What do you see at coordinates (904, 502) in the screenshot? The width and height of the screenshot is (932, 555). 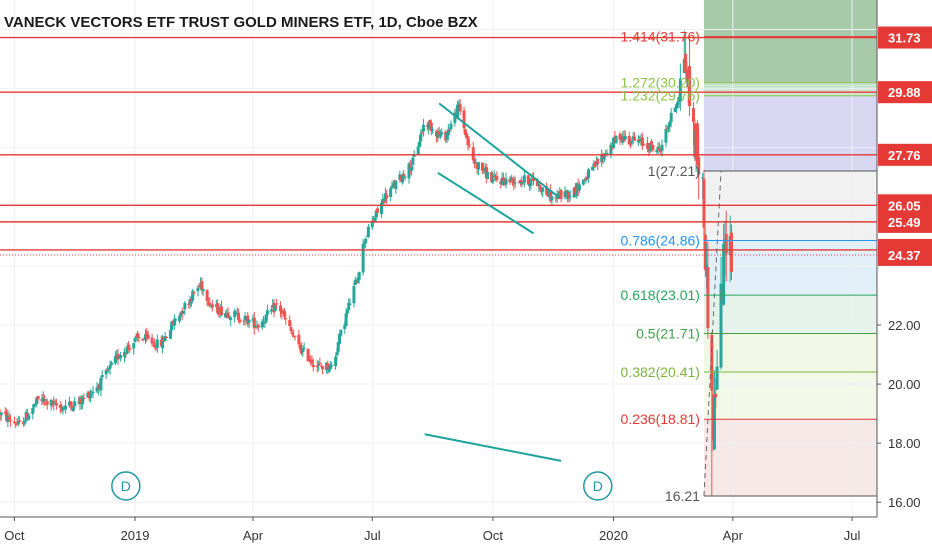 I see `y-tick-label: 16.00` at bounding box center [904, 502].